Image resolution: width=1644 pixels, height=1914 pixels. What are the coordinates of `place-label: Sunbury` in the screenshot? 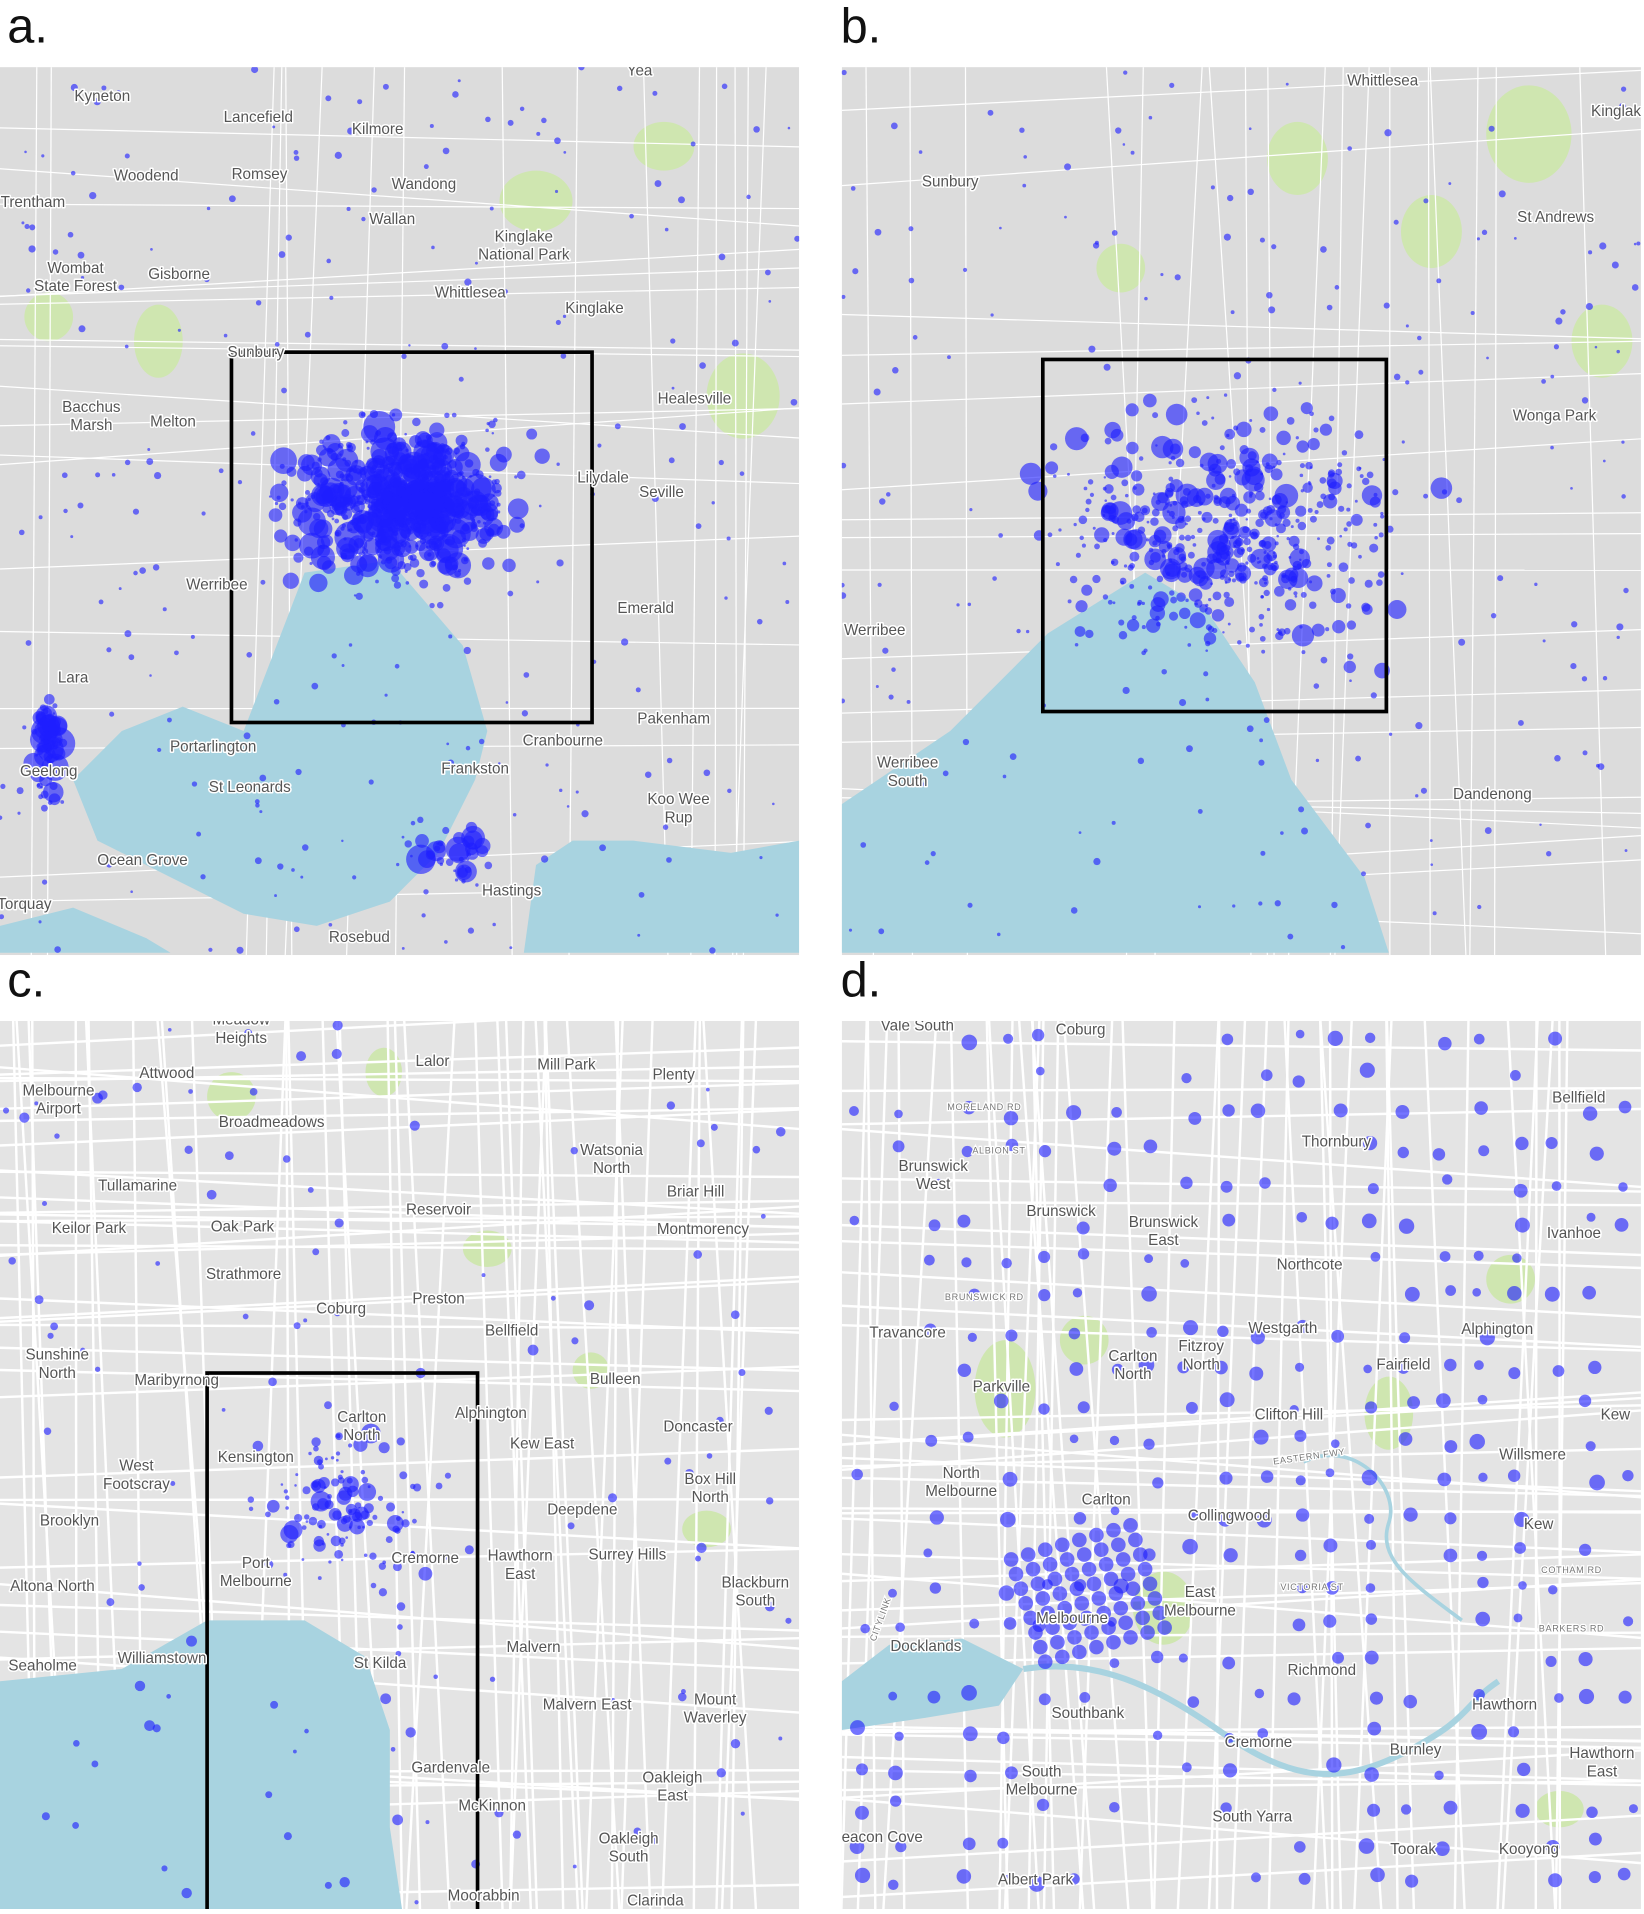 It's located at (255, 352).